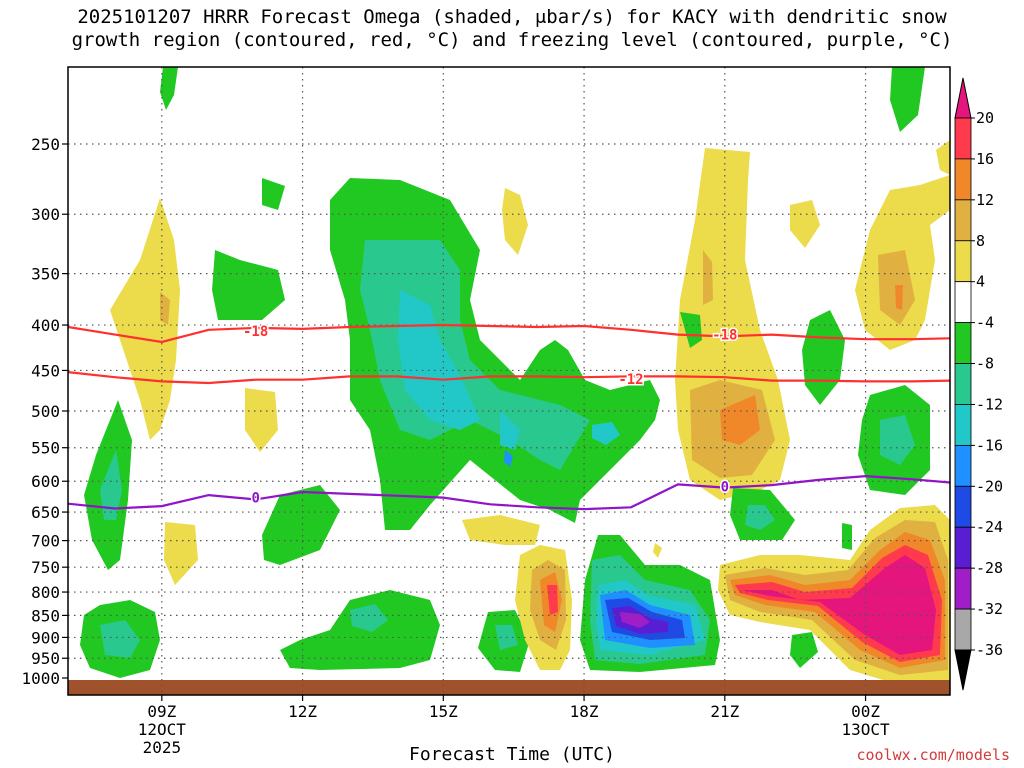 The width and height of the screenshot is (1024, 768). I want to click on colorbar-label: 8, so click(980, 241).